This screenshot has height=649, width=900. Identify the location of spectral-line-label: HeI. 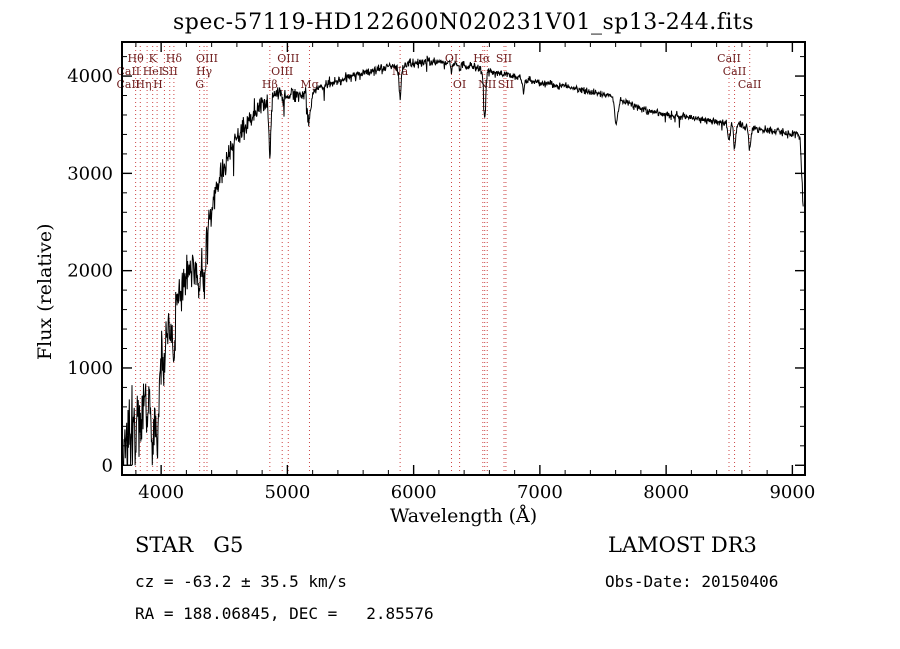
(153, 71).